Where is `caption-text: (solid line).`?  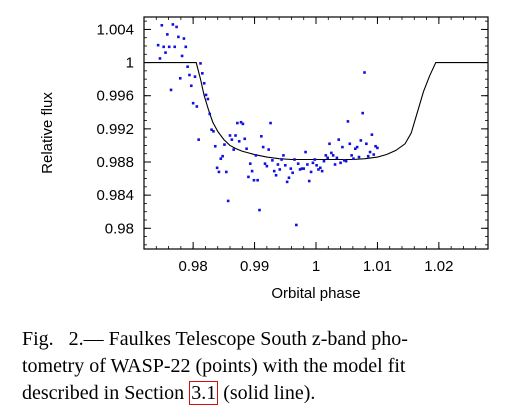
caption-text: (solid line). is located at coordinates (267, 393).